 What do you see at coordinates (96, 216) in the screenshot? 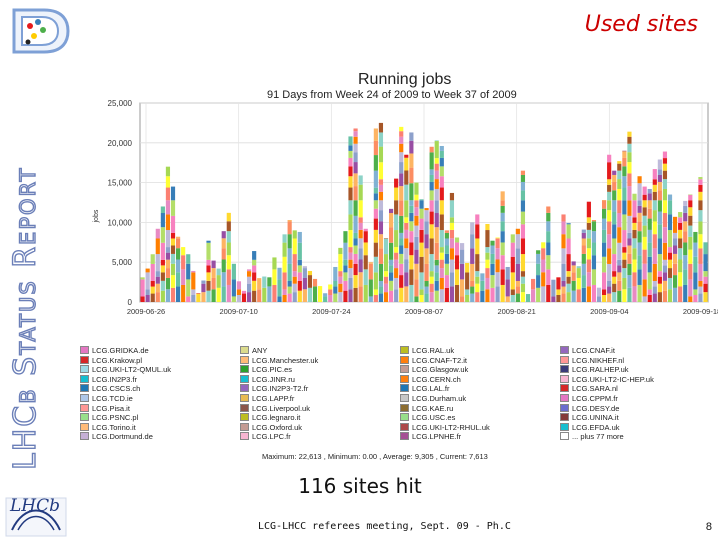
I see `y-axis-label: jobs` at bounding box center [96, 216].